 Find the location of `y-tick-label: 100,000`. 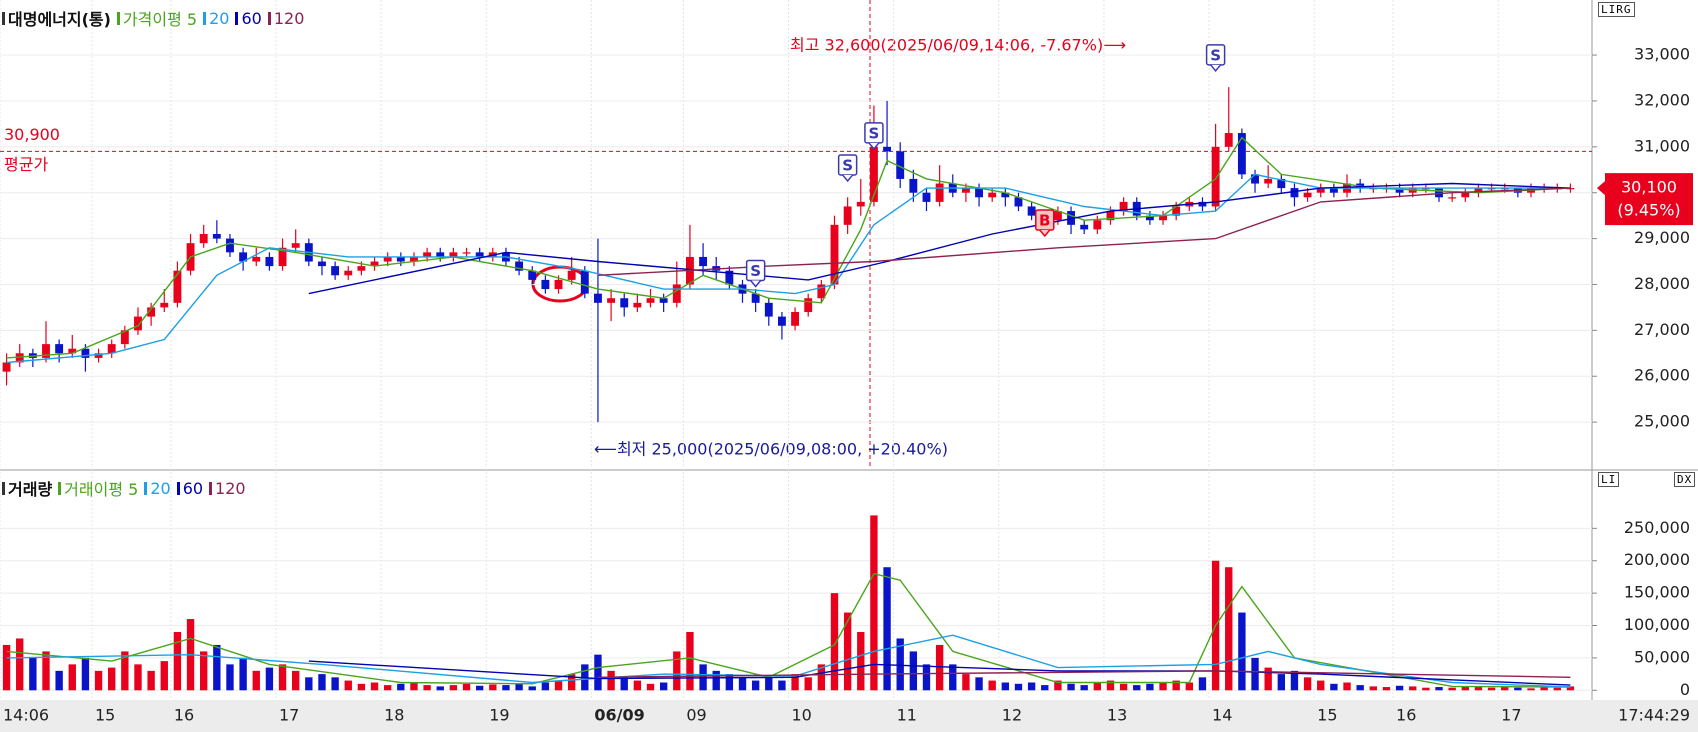

y-tick-label: 100,000 is located at coordinates (1657, 624).